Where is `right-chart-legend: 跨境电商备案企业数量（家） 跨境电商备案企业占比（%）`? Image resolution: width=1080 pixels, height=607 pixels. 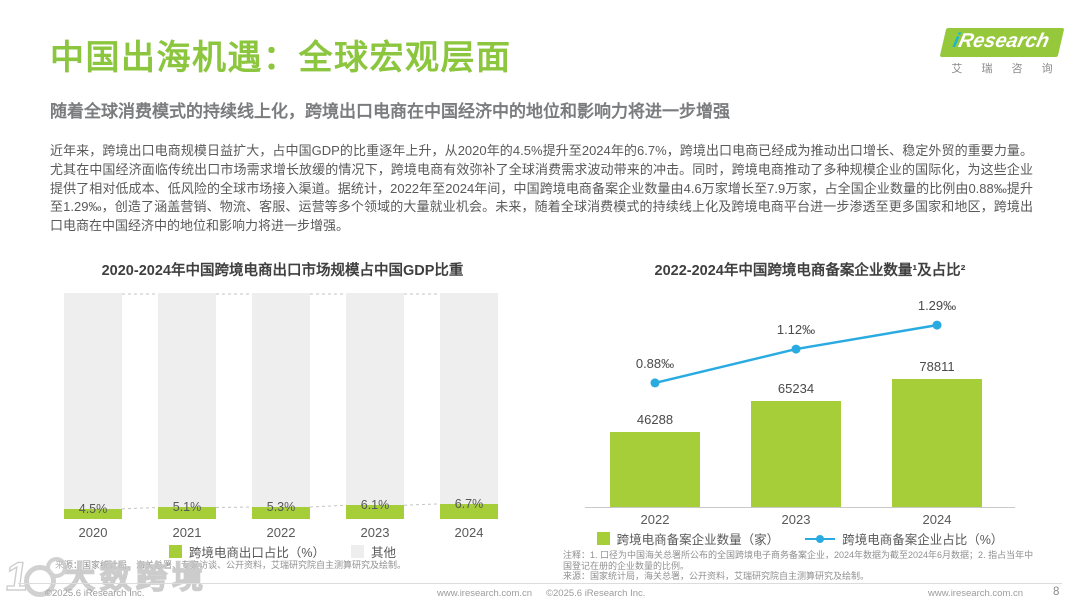 right-chart-legend: 跨境电商备案企业数量（家） 跨境电商备案企业占比（%） is located at coordinates (800, 538).